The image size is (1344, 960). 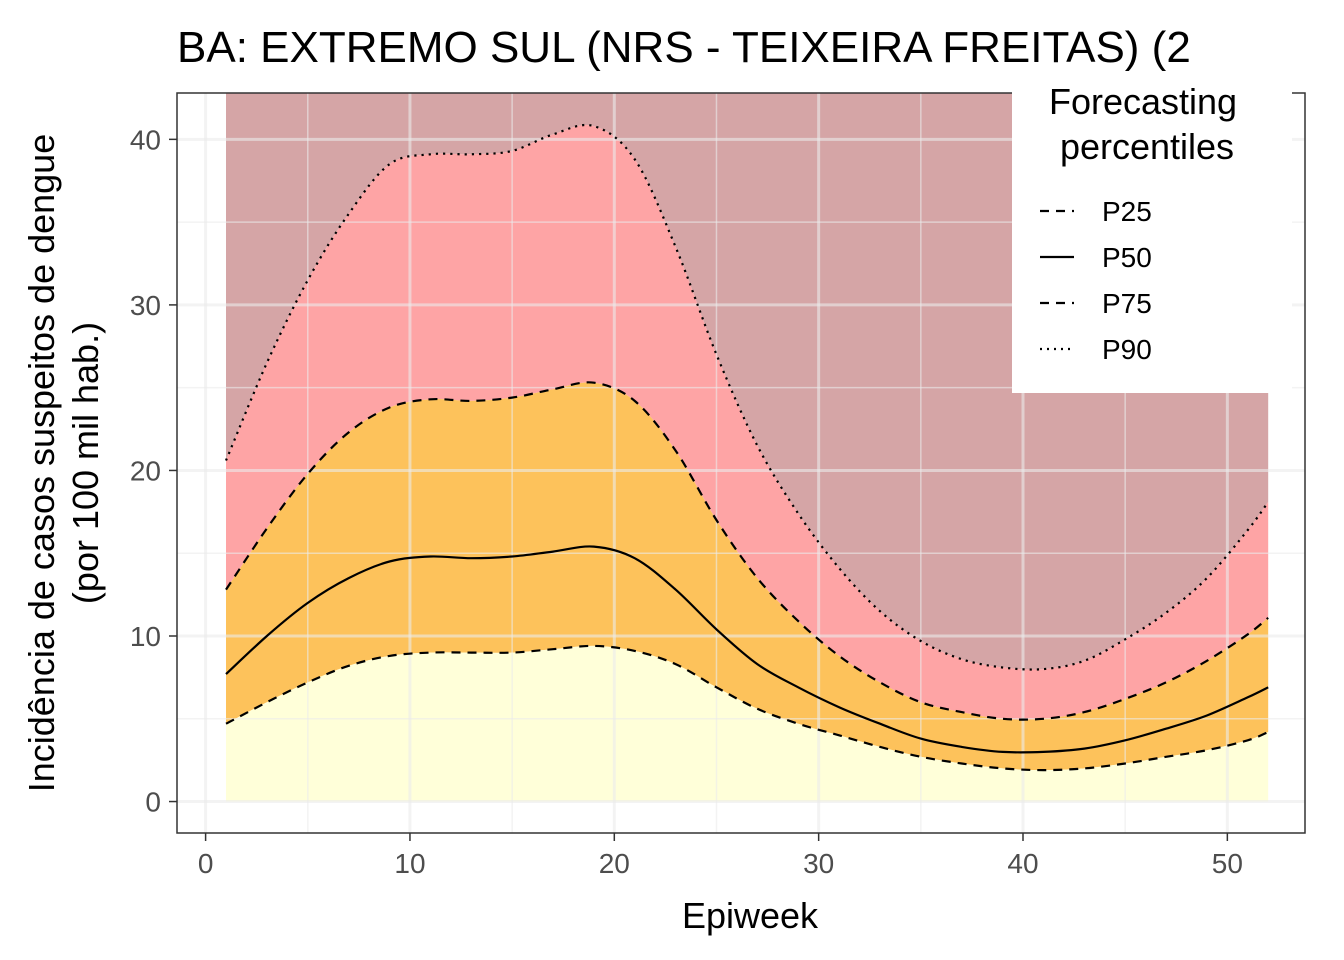 What do you see at coordinates (1143, 101) in the screenshot?
I see `legend-title-line1: Forecasting` at bounding box center [1143, 101].